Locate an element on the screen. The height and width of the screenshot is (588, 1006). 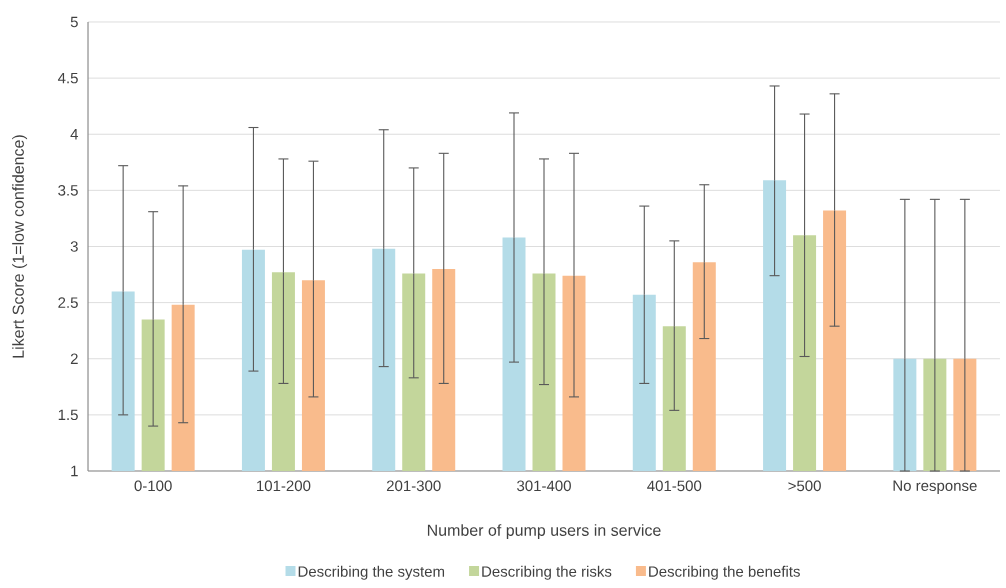
y-tick-label: 3 is located at coordinates (74, 246).